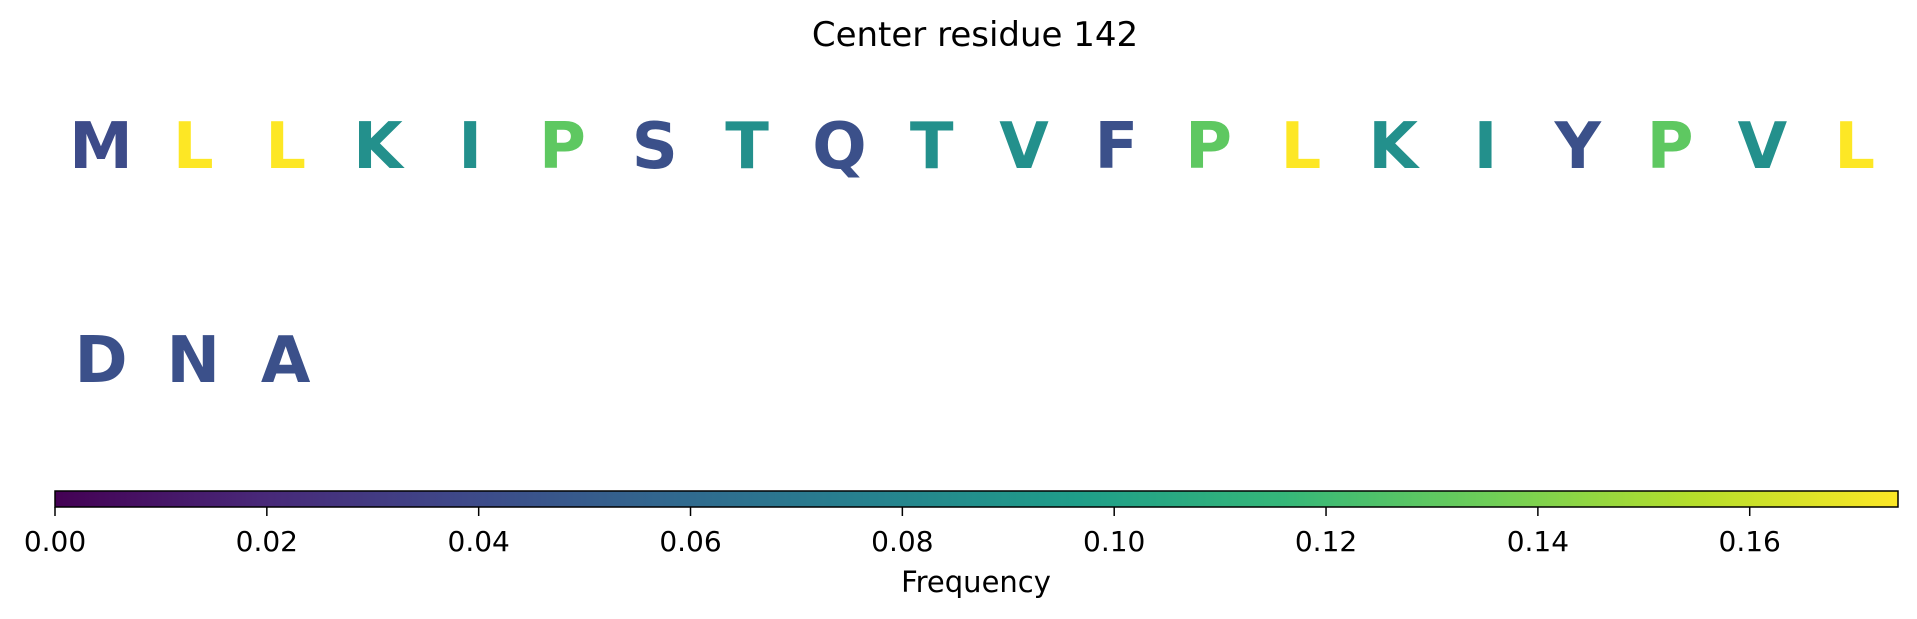  Describe the element at coordinates (1750, 541) in the screenshot. I see `colorbar-tick-label: 0.16` at that location.